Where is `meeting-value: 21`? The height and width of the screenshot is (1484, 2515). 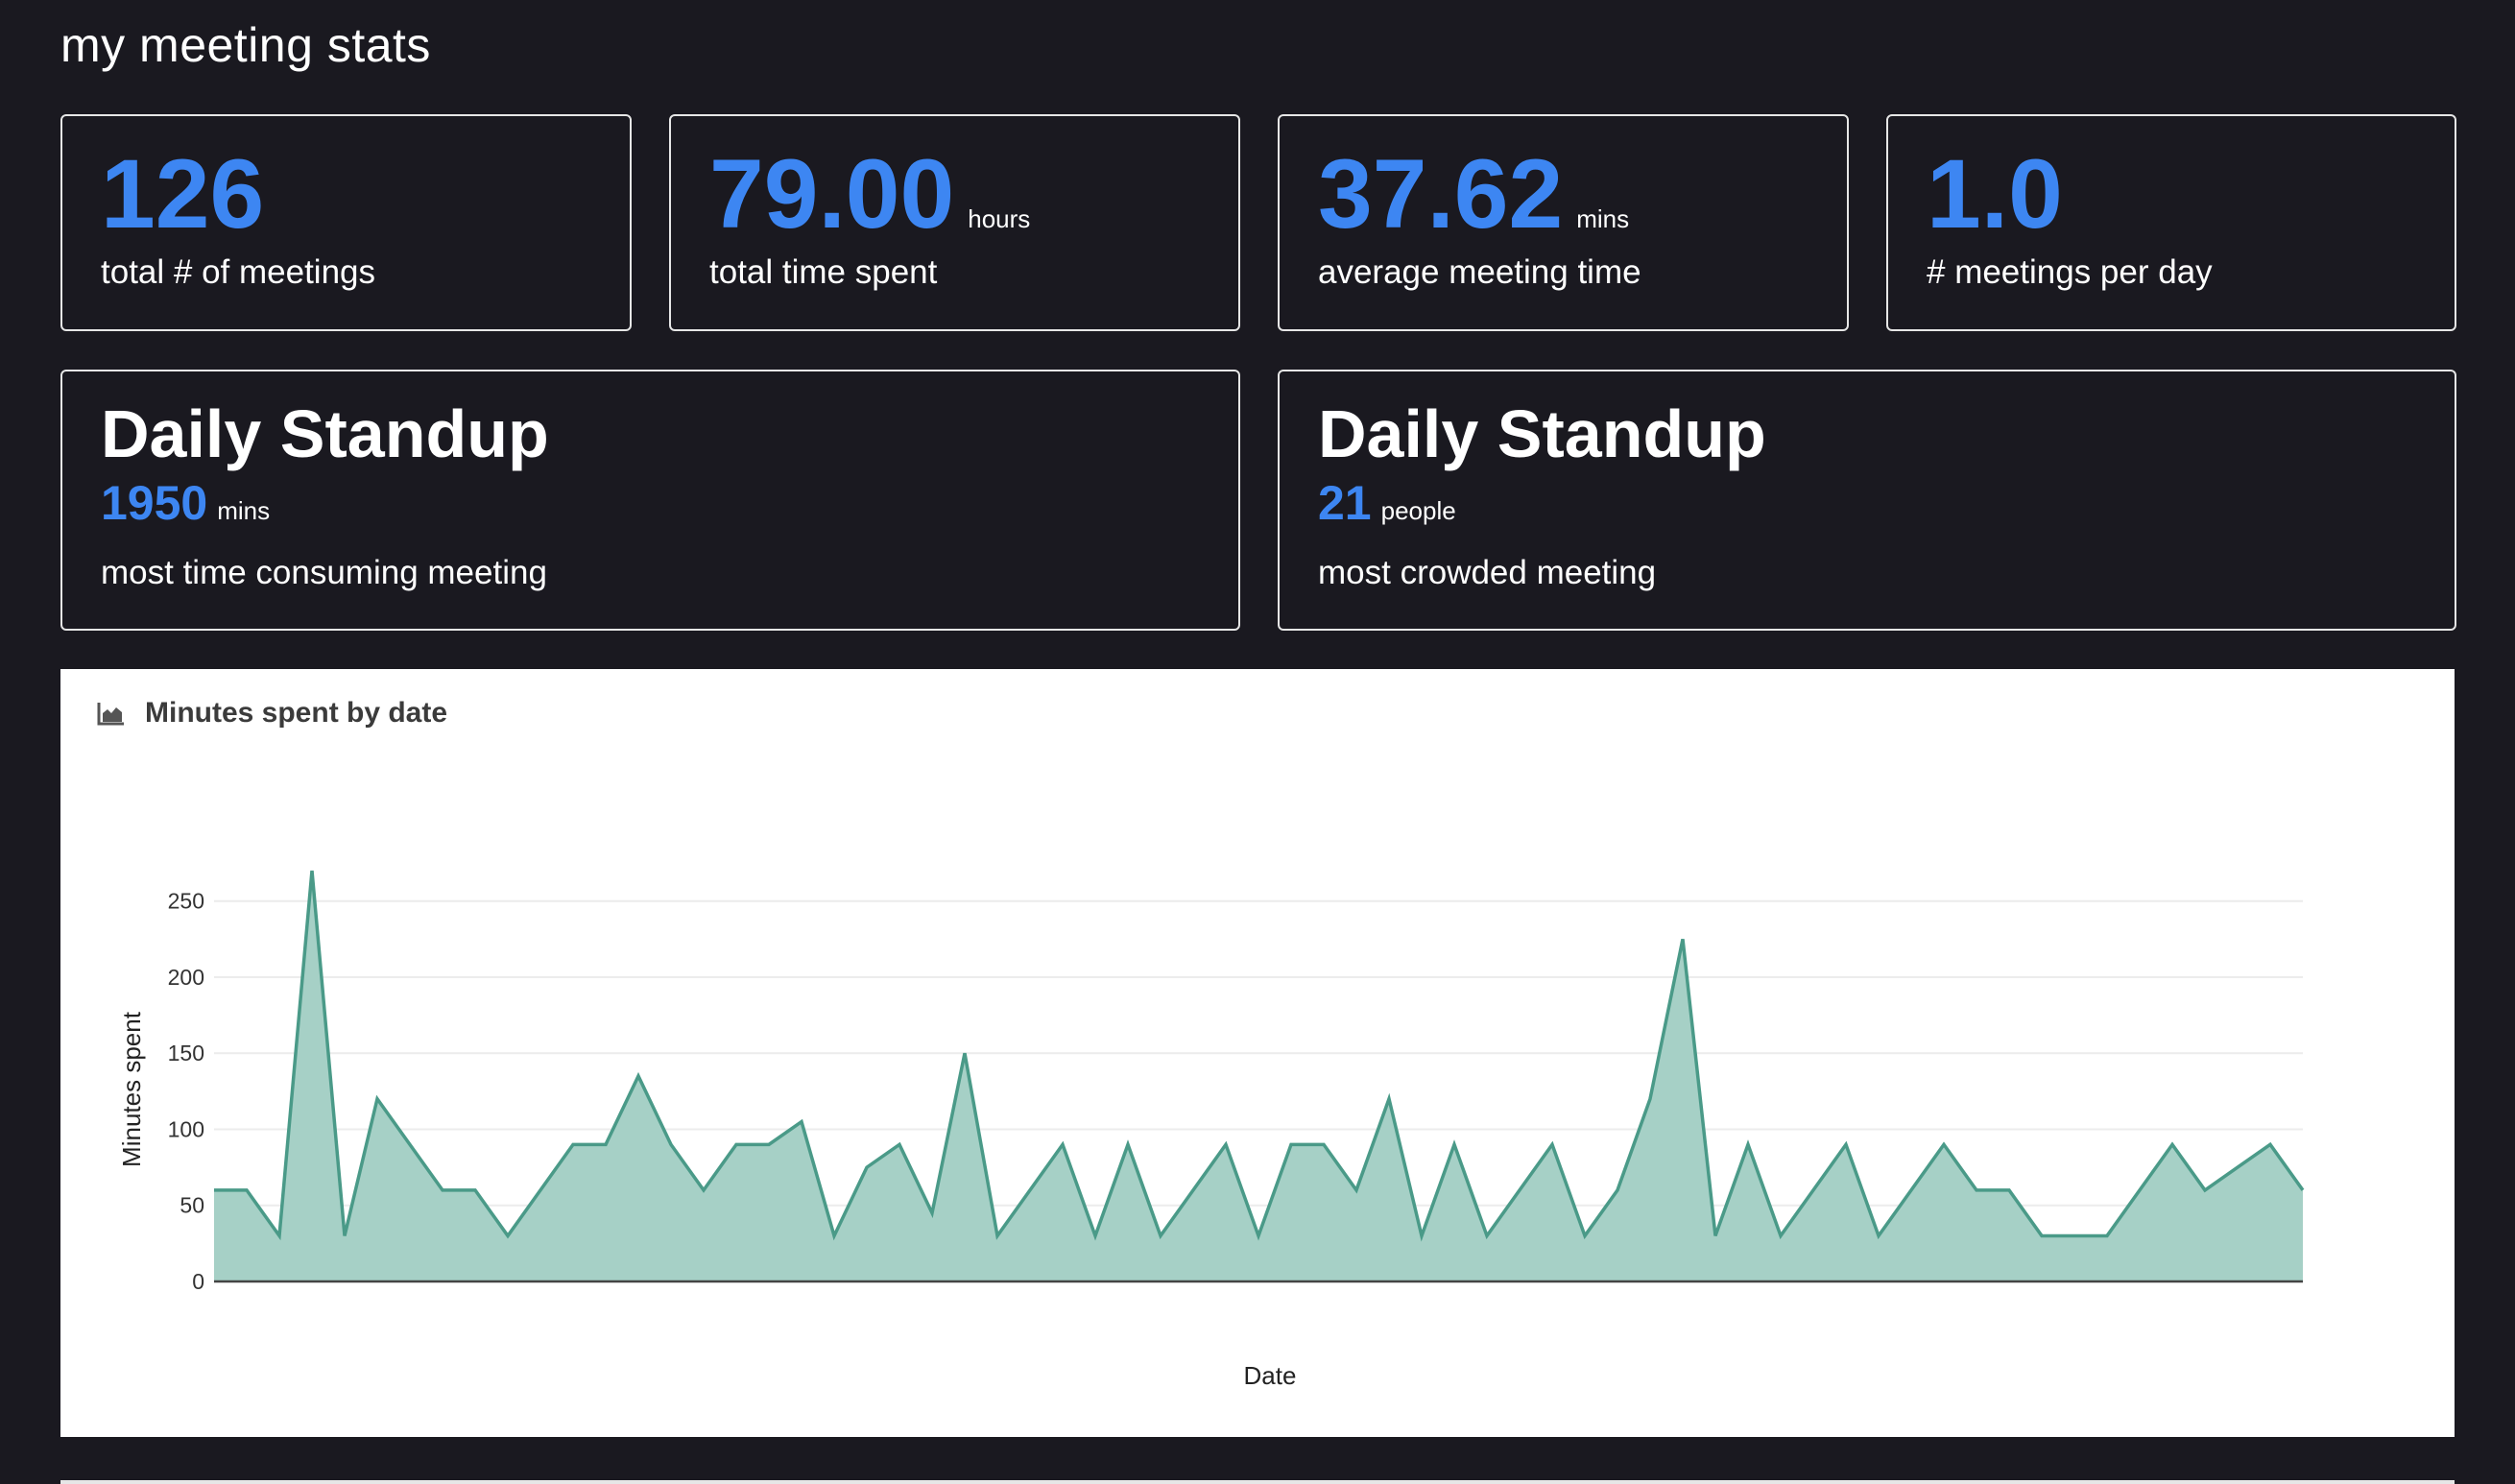
meeting-value: 21 is located at coordinates (1345, 503).